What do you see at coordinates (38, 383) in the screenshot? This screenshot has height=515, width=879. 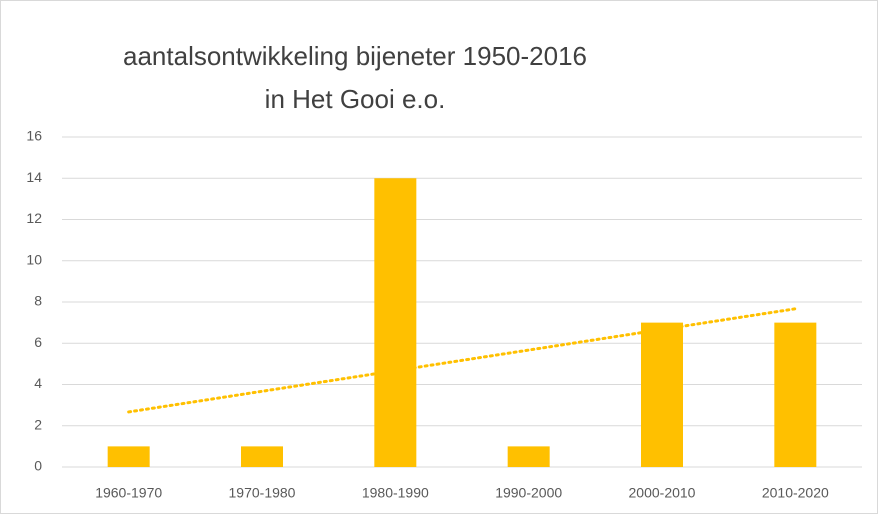 I see `y-tick-label: 4` at bounding box center [38, 383].